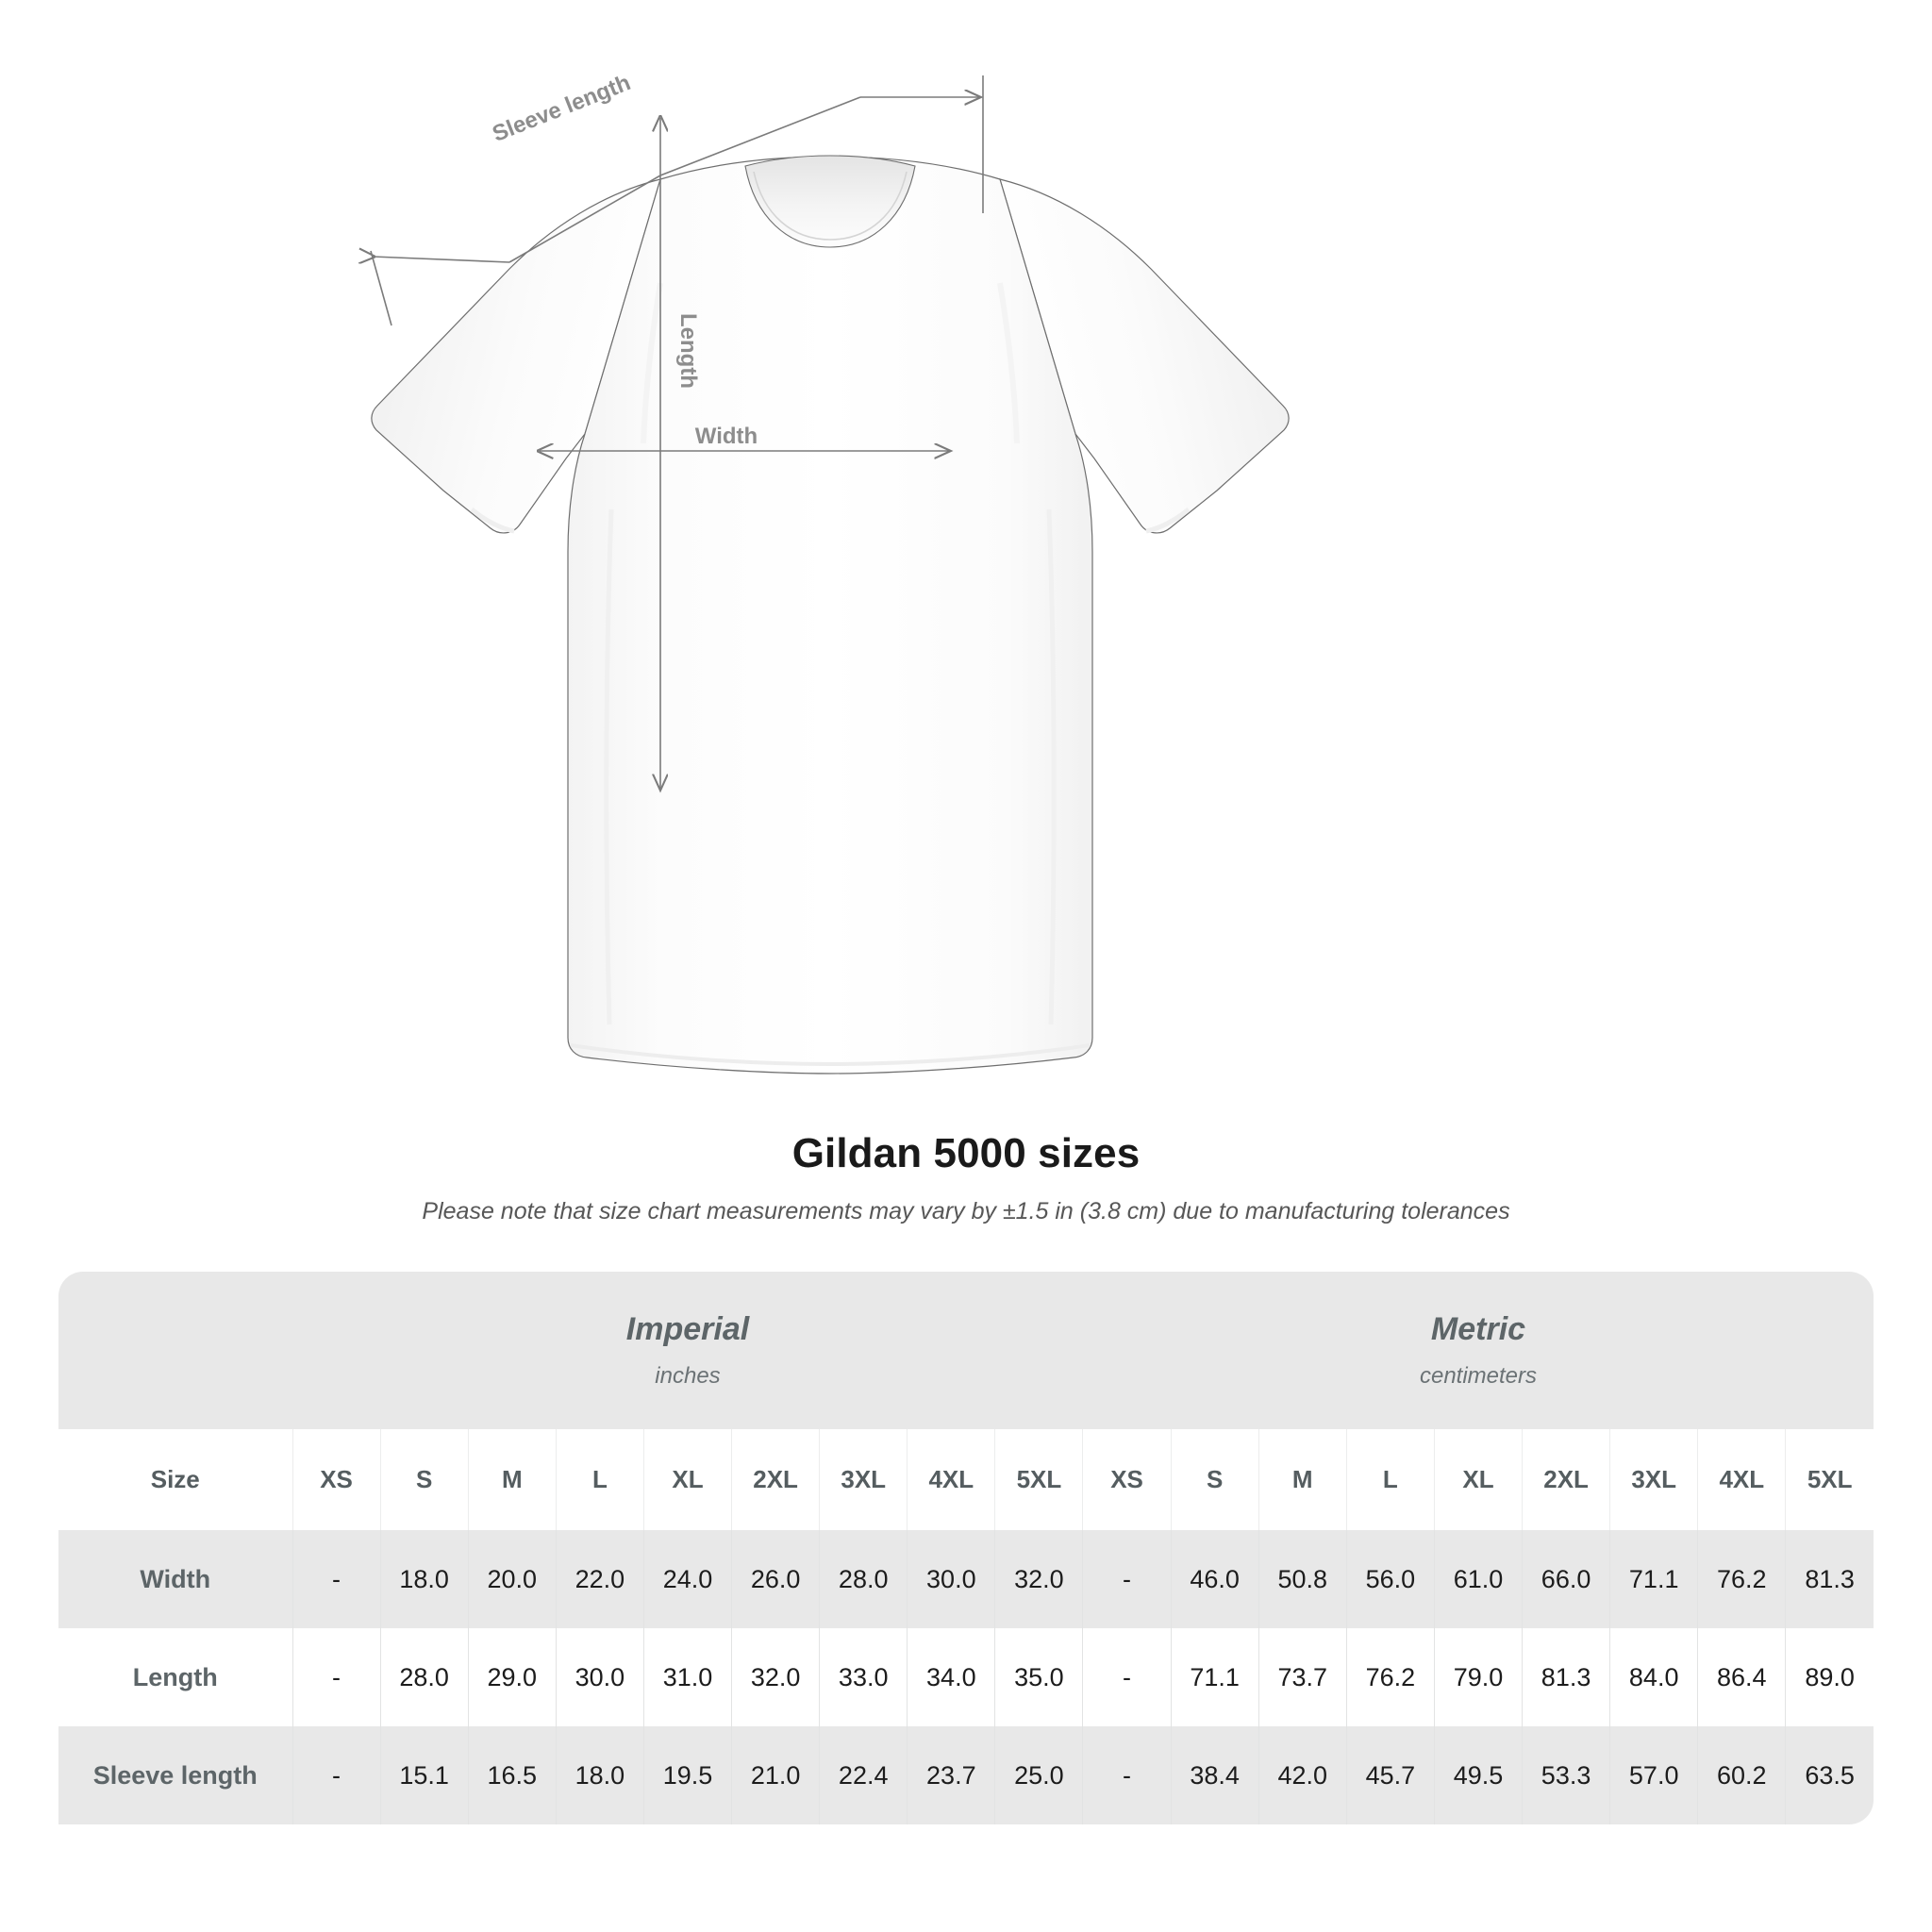  Describe the element at coordinates (1479, 1579) in the screenshot. I see `cell-width-metric-xl: 61.0` at that location.